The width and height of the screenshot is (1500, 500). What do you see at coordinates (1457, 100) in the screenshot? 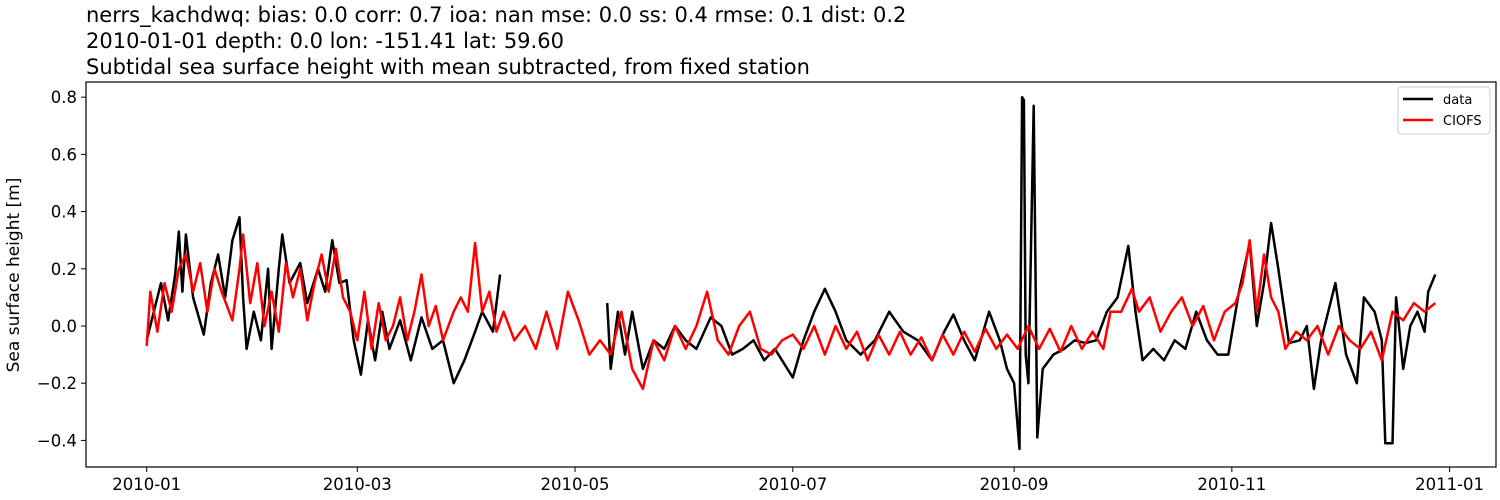
I see `legend-label-data: data` at bounding box center [1457, 100].